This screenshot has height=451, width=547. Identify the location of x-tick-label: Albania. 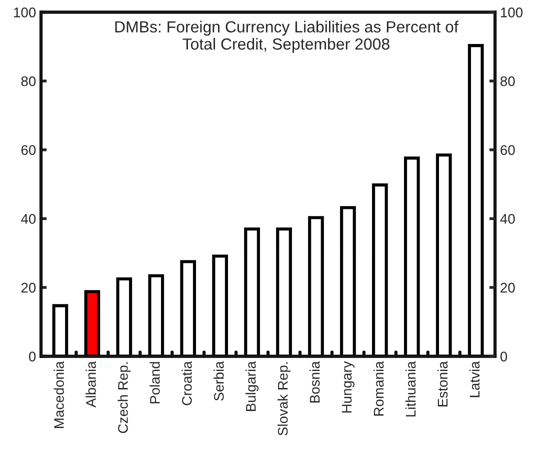
(91, 384).